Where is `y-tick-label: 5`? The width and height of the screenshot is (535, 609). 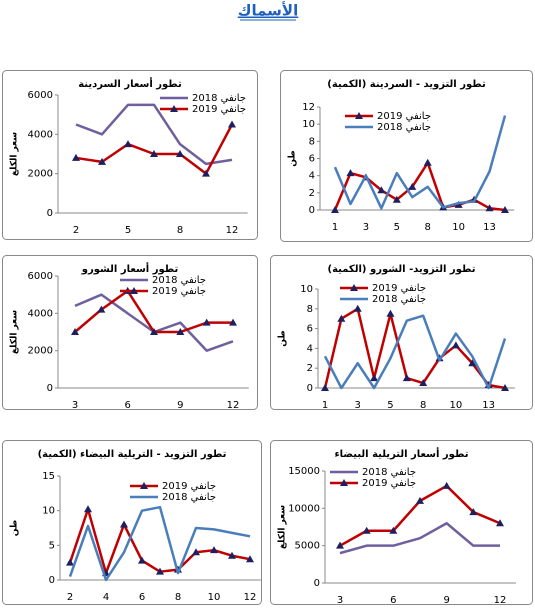
y-tick-label: 5 is located at coordinates (52, 545).